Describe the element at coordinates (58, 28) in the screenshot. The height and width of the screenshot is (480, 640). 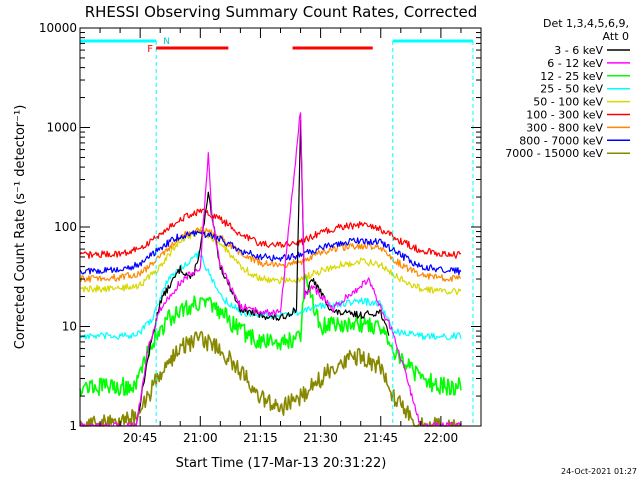
I see `y-tick-label: 10000` at that location.